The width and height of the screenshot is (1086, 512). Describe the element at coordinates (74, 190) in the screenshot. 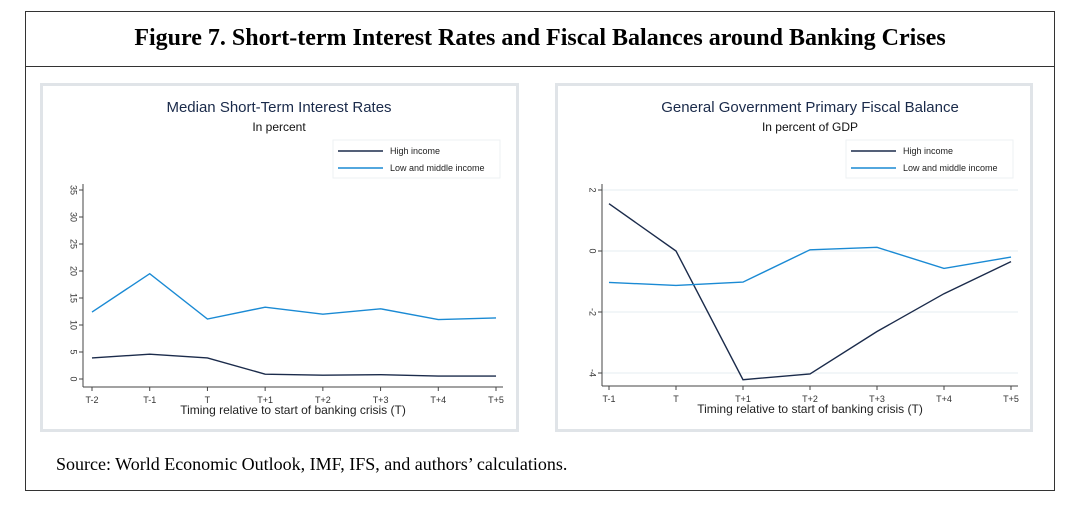

I see `y-tick-label: 35` at that location.